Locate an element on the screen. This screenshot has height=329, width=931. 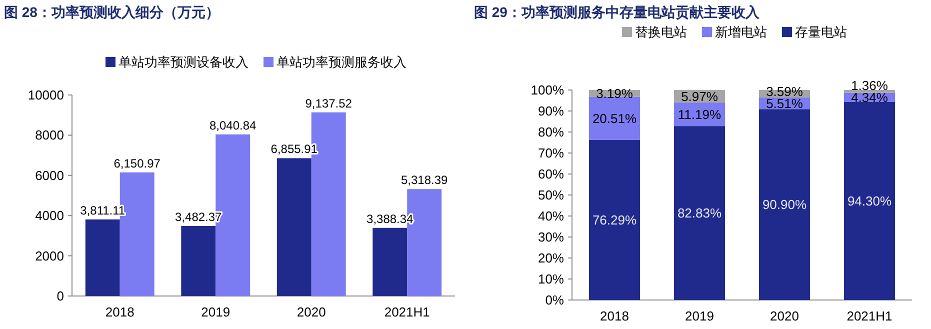
y-tick-label: 8000 is located at coordinates (49, 135).